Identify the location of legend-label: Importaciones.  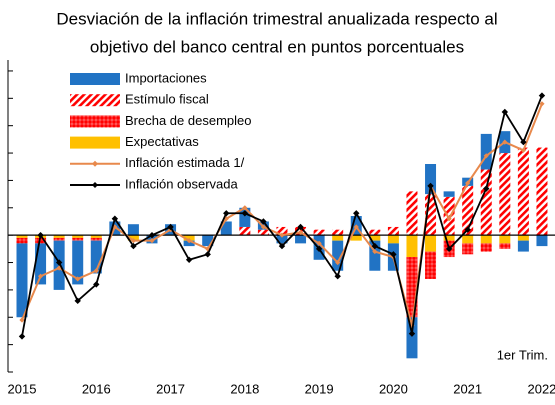
(166, 77).